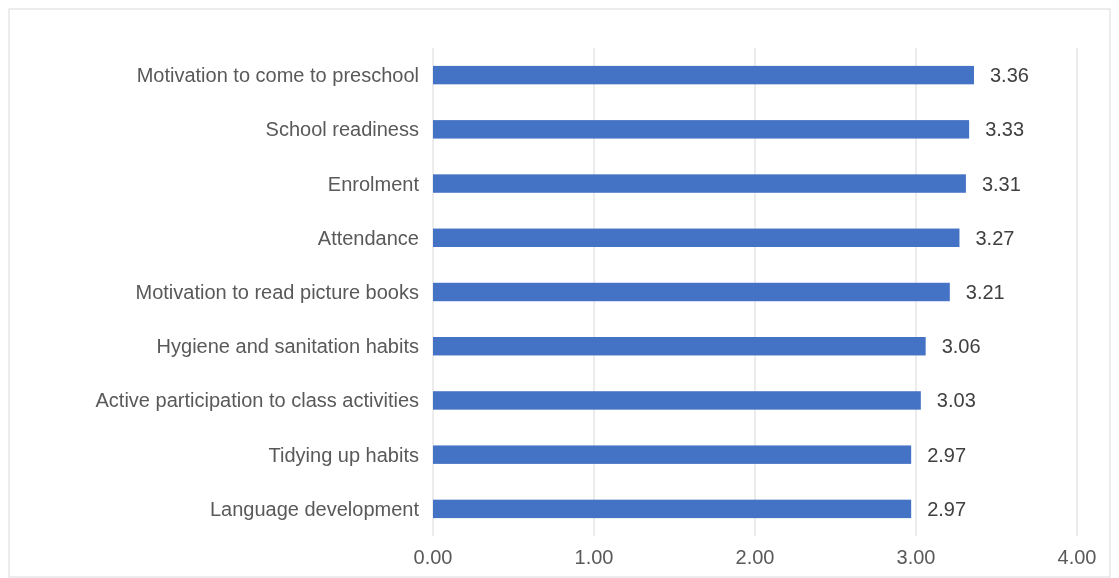  Describe the element at coordinates (257, 400) in the screenshot. I see `y-tick-label: Active participation to class activities` at that location.